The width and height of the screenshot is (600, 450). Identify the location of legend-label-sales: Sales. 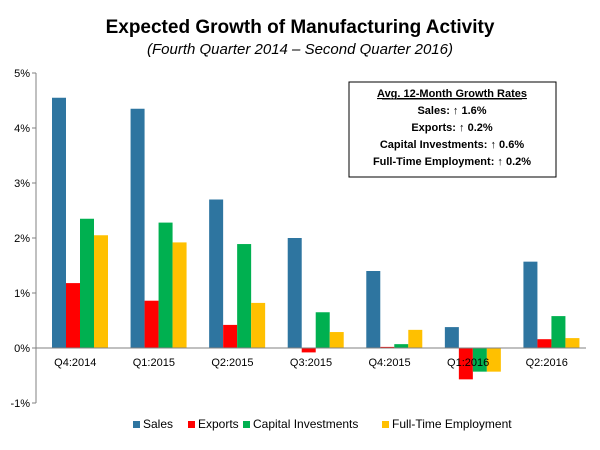
(158, 424).